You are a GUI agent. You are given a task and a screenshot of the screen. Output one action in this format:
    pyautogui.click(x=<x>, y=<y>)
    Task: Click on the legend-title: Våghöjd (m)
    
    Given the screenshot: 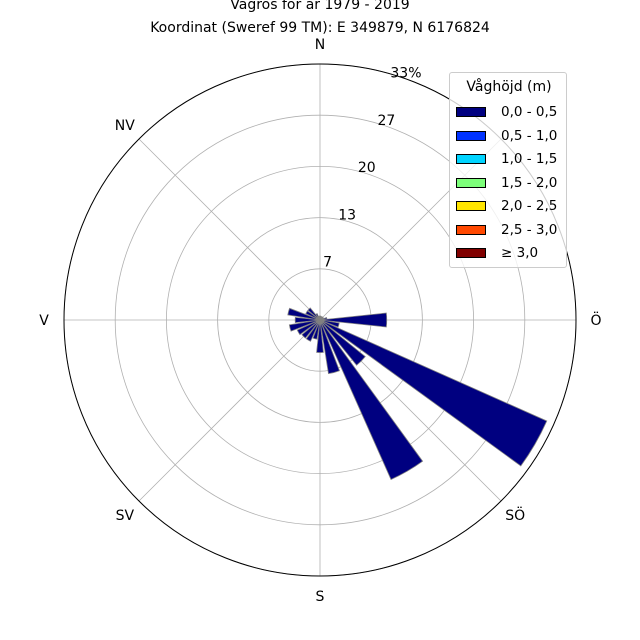 What is the action you would take?
    pyautogui.click(x=509, y=87)
    